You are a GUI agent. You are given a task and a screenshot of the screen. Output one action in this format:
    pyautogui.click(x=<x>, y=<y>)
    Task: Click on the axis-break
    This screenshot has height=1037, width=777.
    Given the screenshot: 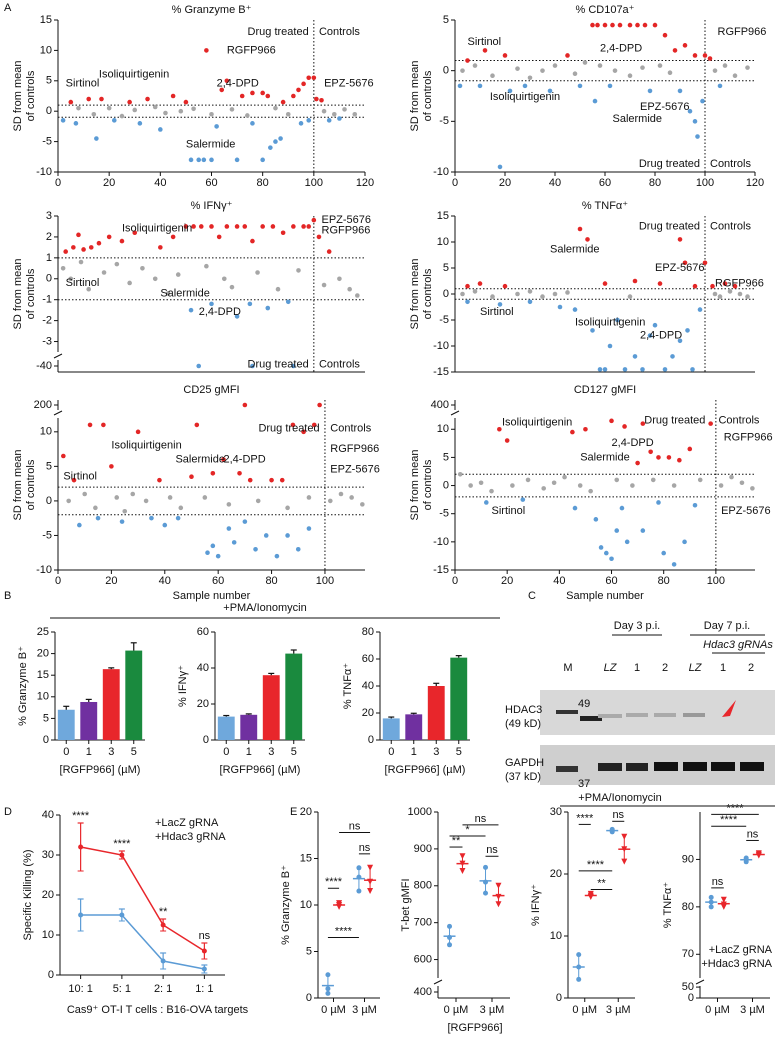 What is the action you would take?
    pyautogui.click(x=455, y=413)
    